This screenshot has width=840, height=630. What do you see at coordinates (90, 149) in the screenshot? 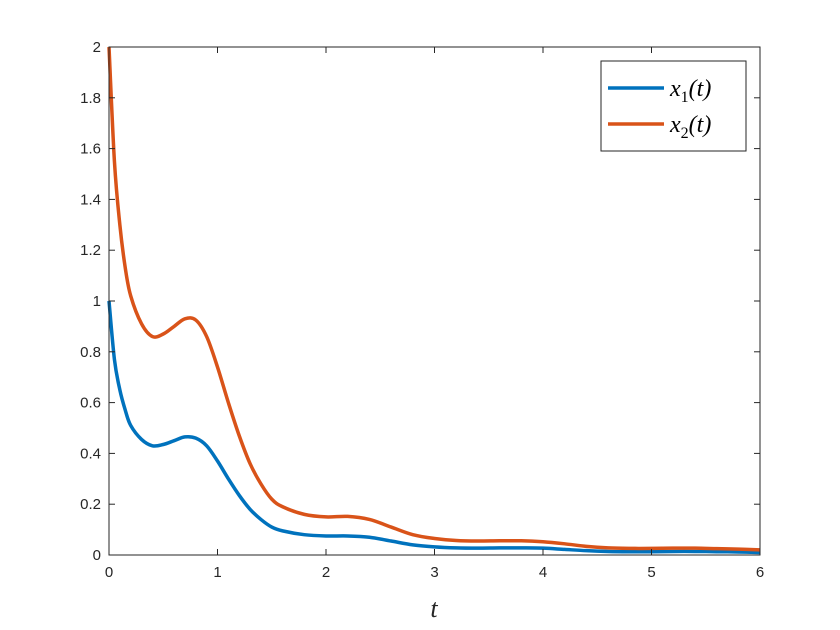
I see `y-tick-label: 1.6` at bounding box center [90, 149].